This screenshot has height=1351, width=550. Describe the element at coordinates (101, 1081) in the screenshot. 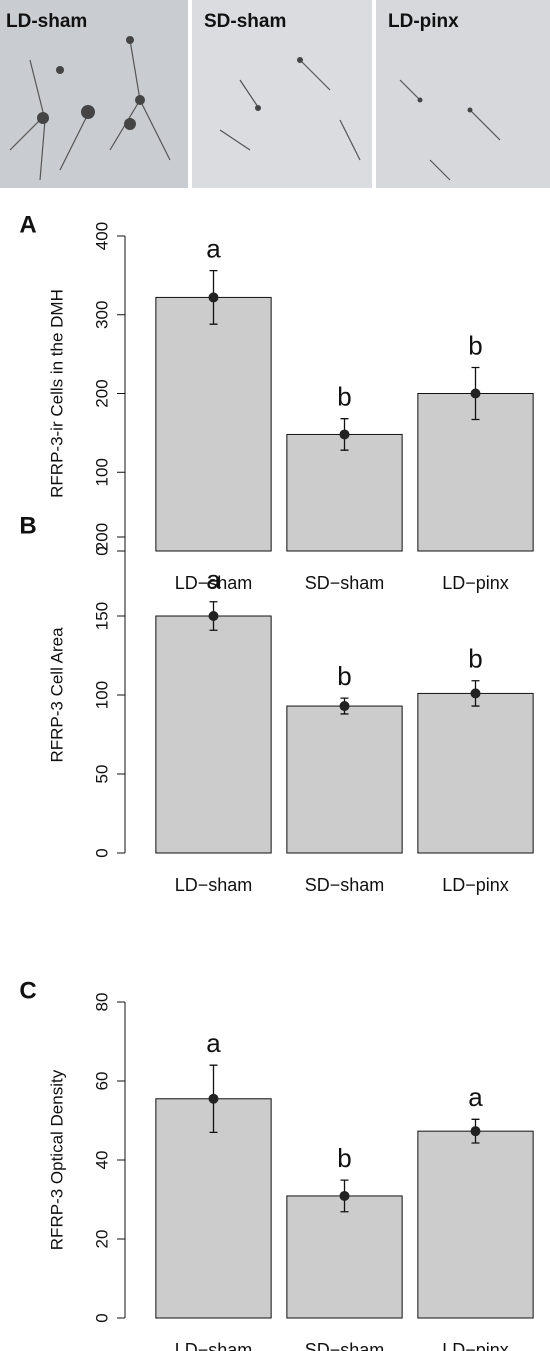

I see `y-tick-label: 60` at that location.